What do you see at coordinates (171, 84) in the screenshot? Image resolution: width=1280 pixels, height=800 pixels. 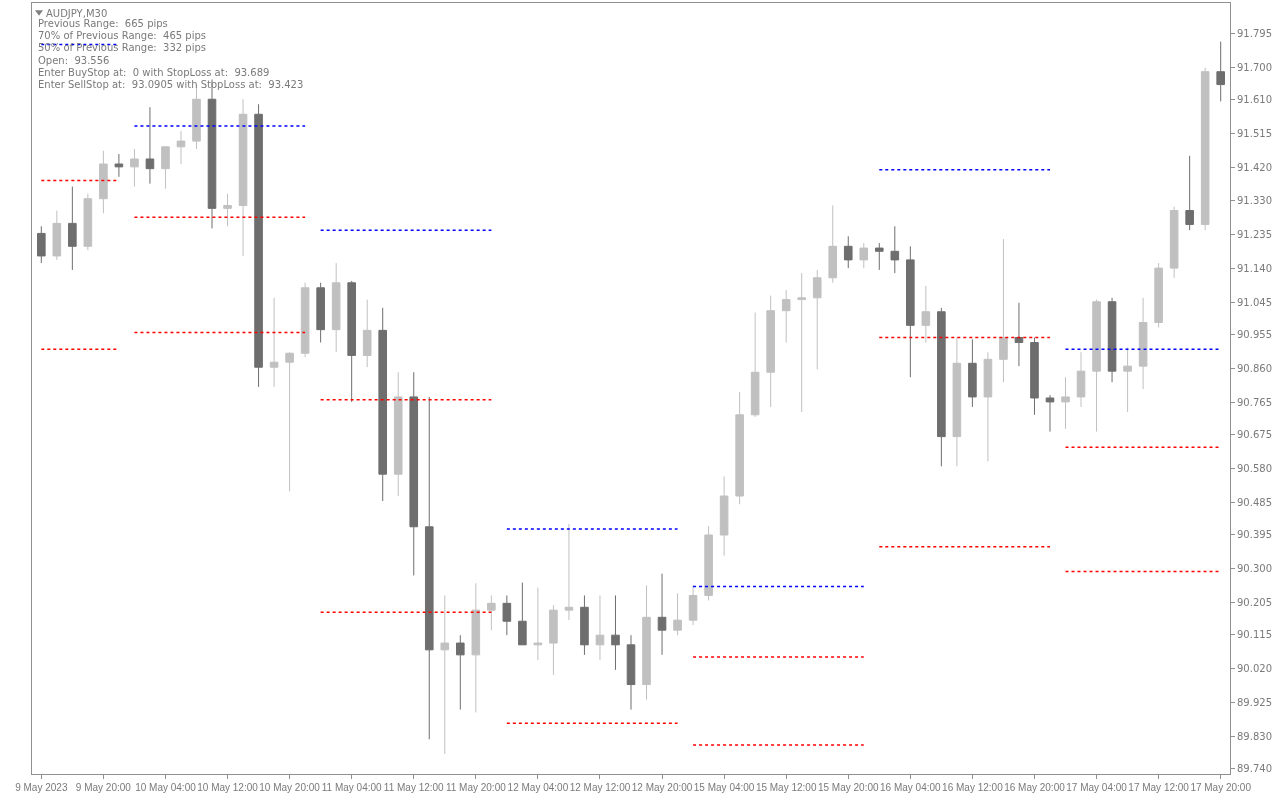 I see `annotation: Enter SellStop at: 93.0905 with StopLoss at: 93.423` at bounding box center [171, 84].